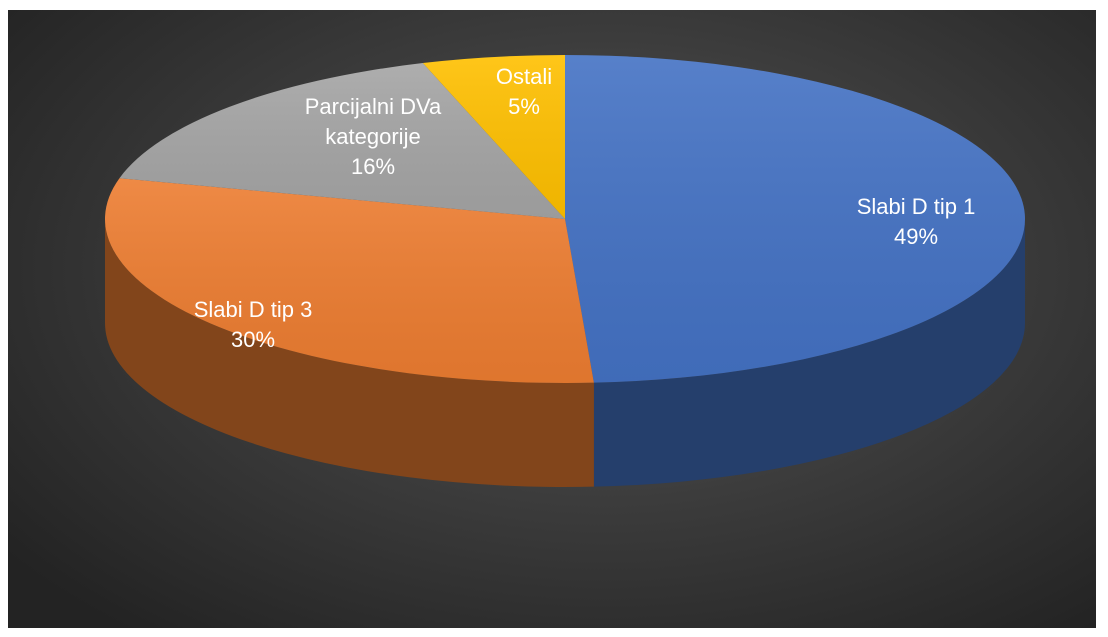 Image resolution: width=1108 pixels, height=637 pixels. I want to click on slice-value-label-1: 30%, so click(253, 339).